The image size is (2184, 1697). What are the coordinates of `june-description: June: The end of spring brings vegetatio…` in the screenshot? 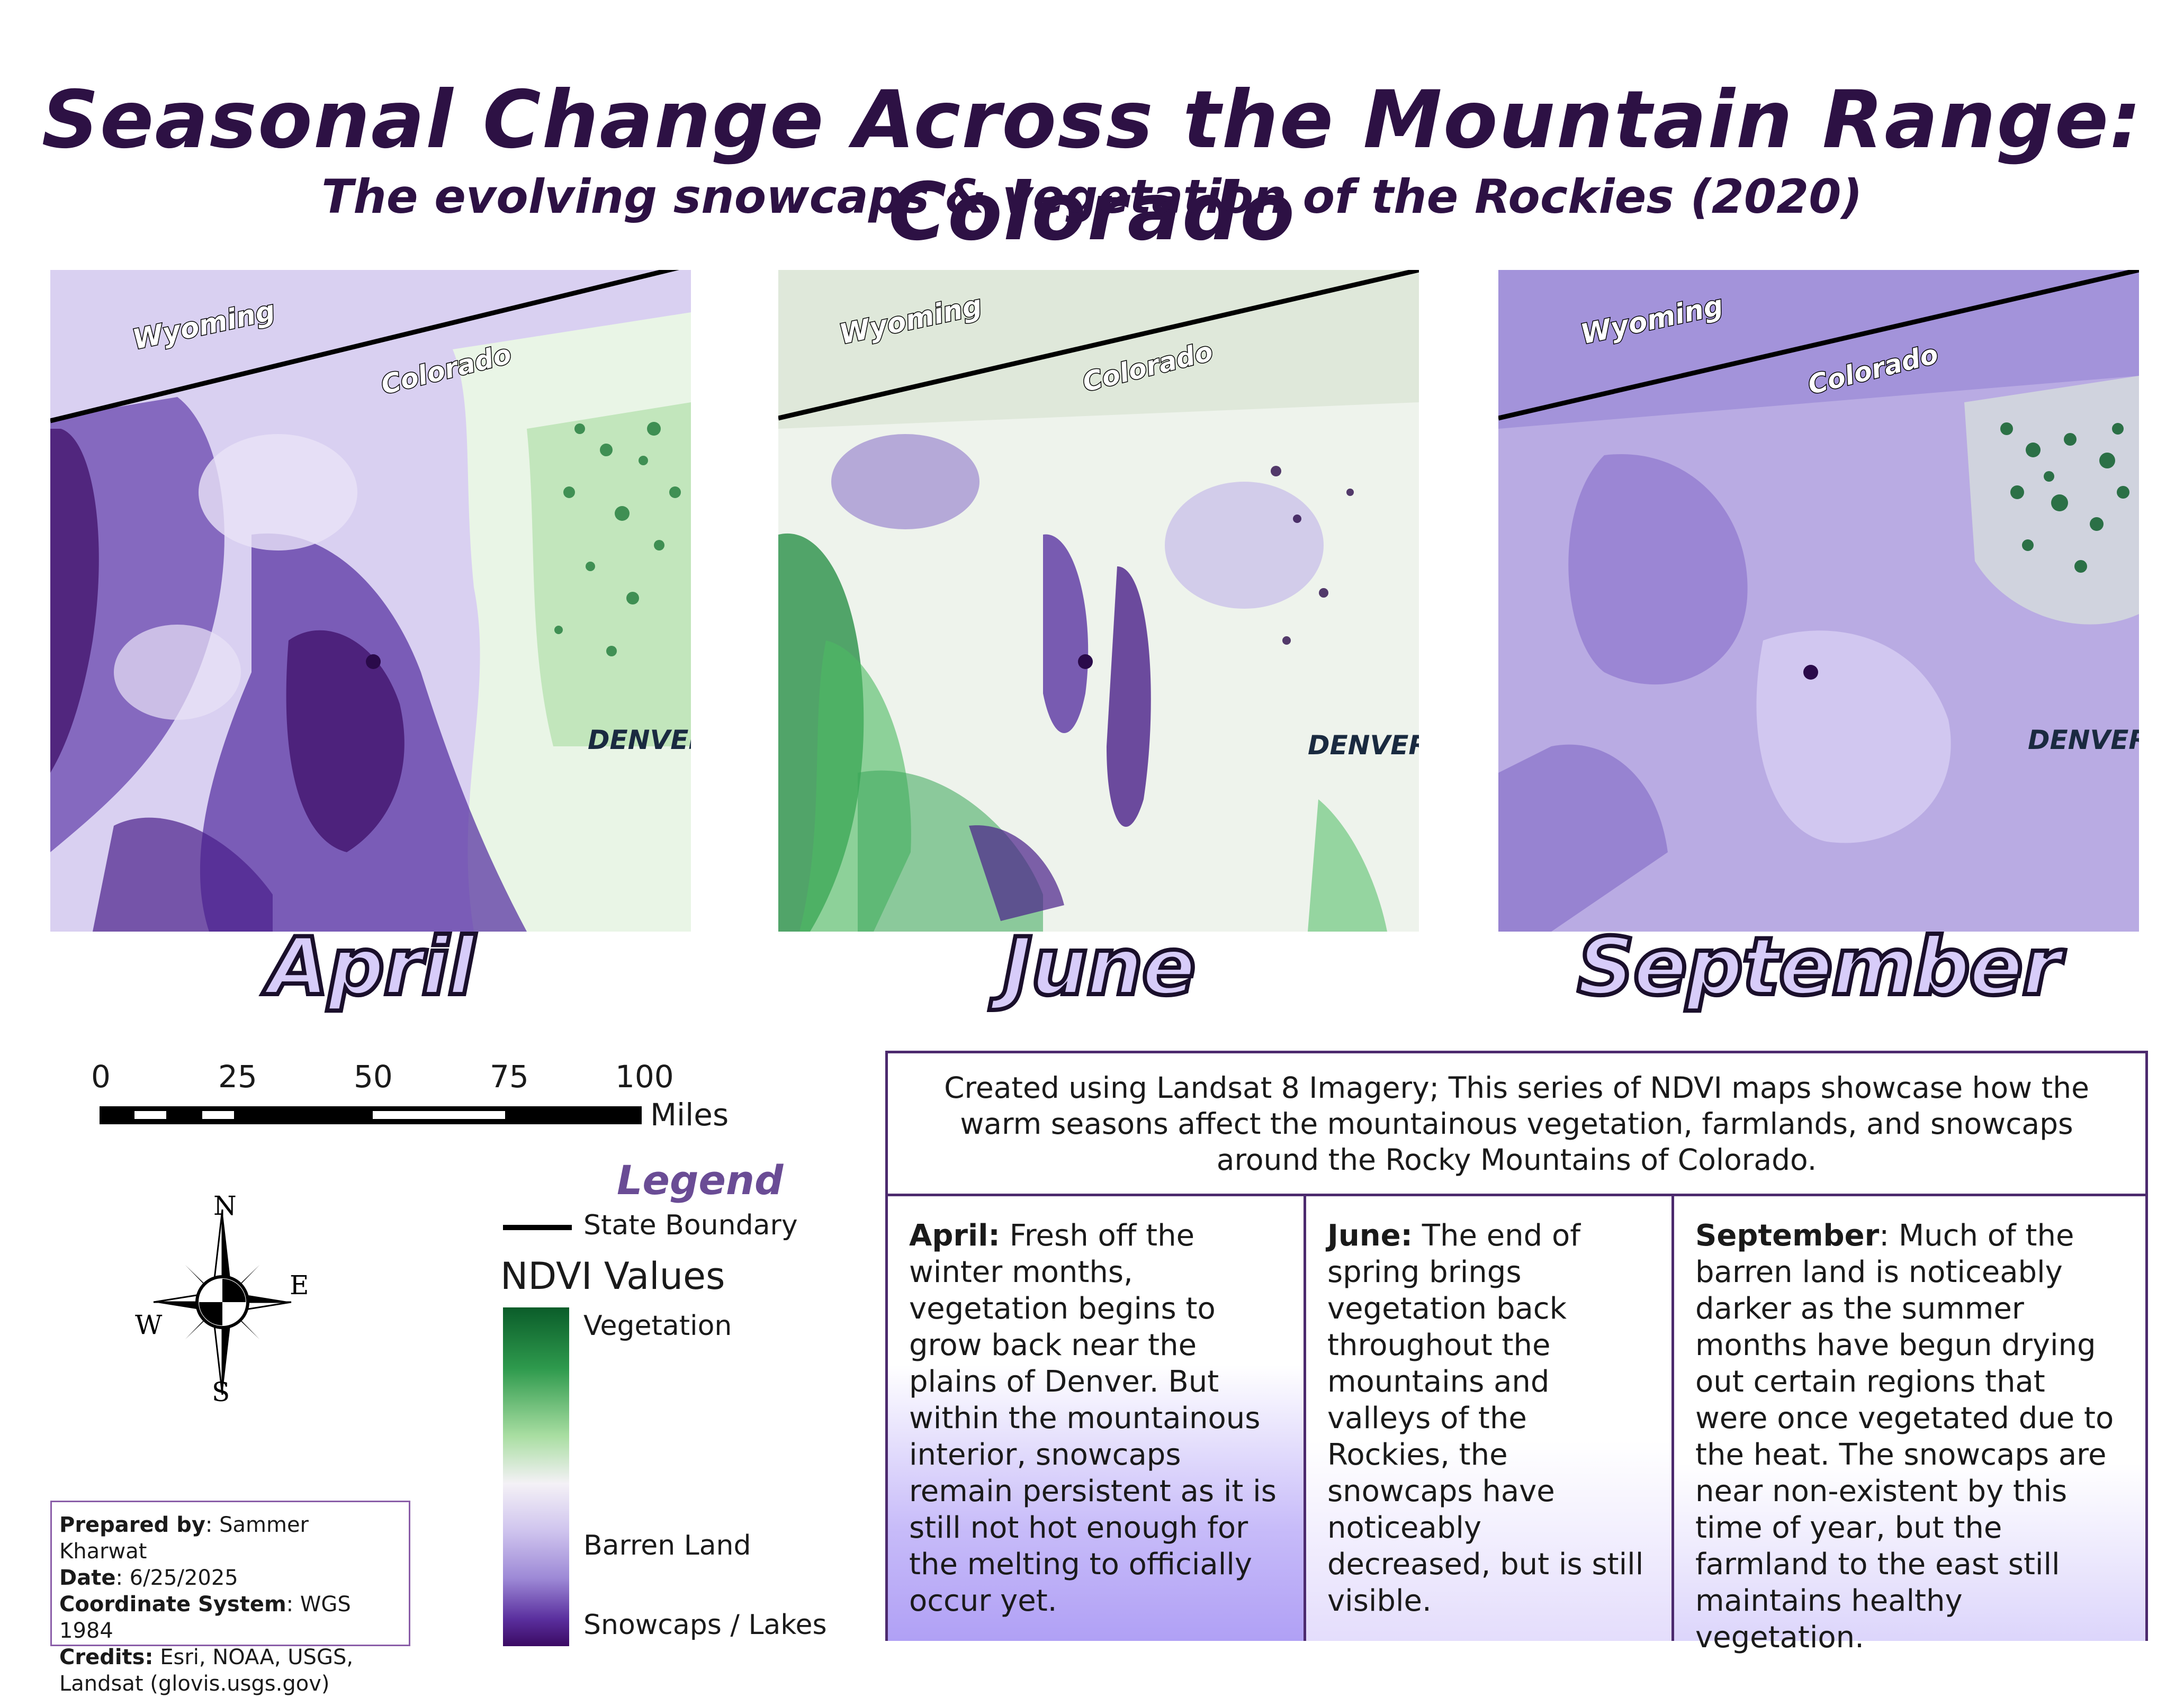 It's located at (1490, 1418).